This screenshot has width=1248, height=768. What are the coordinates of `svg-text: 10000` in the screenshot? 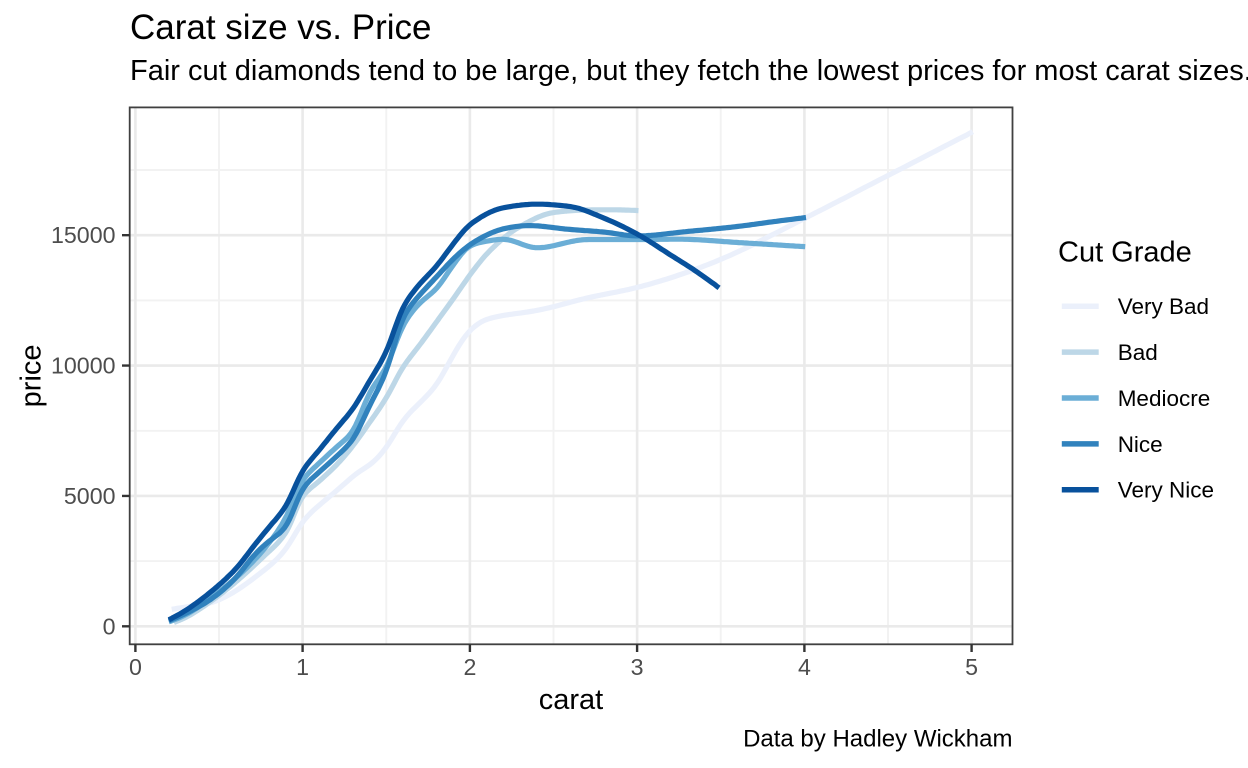 It's located at (83, 366).